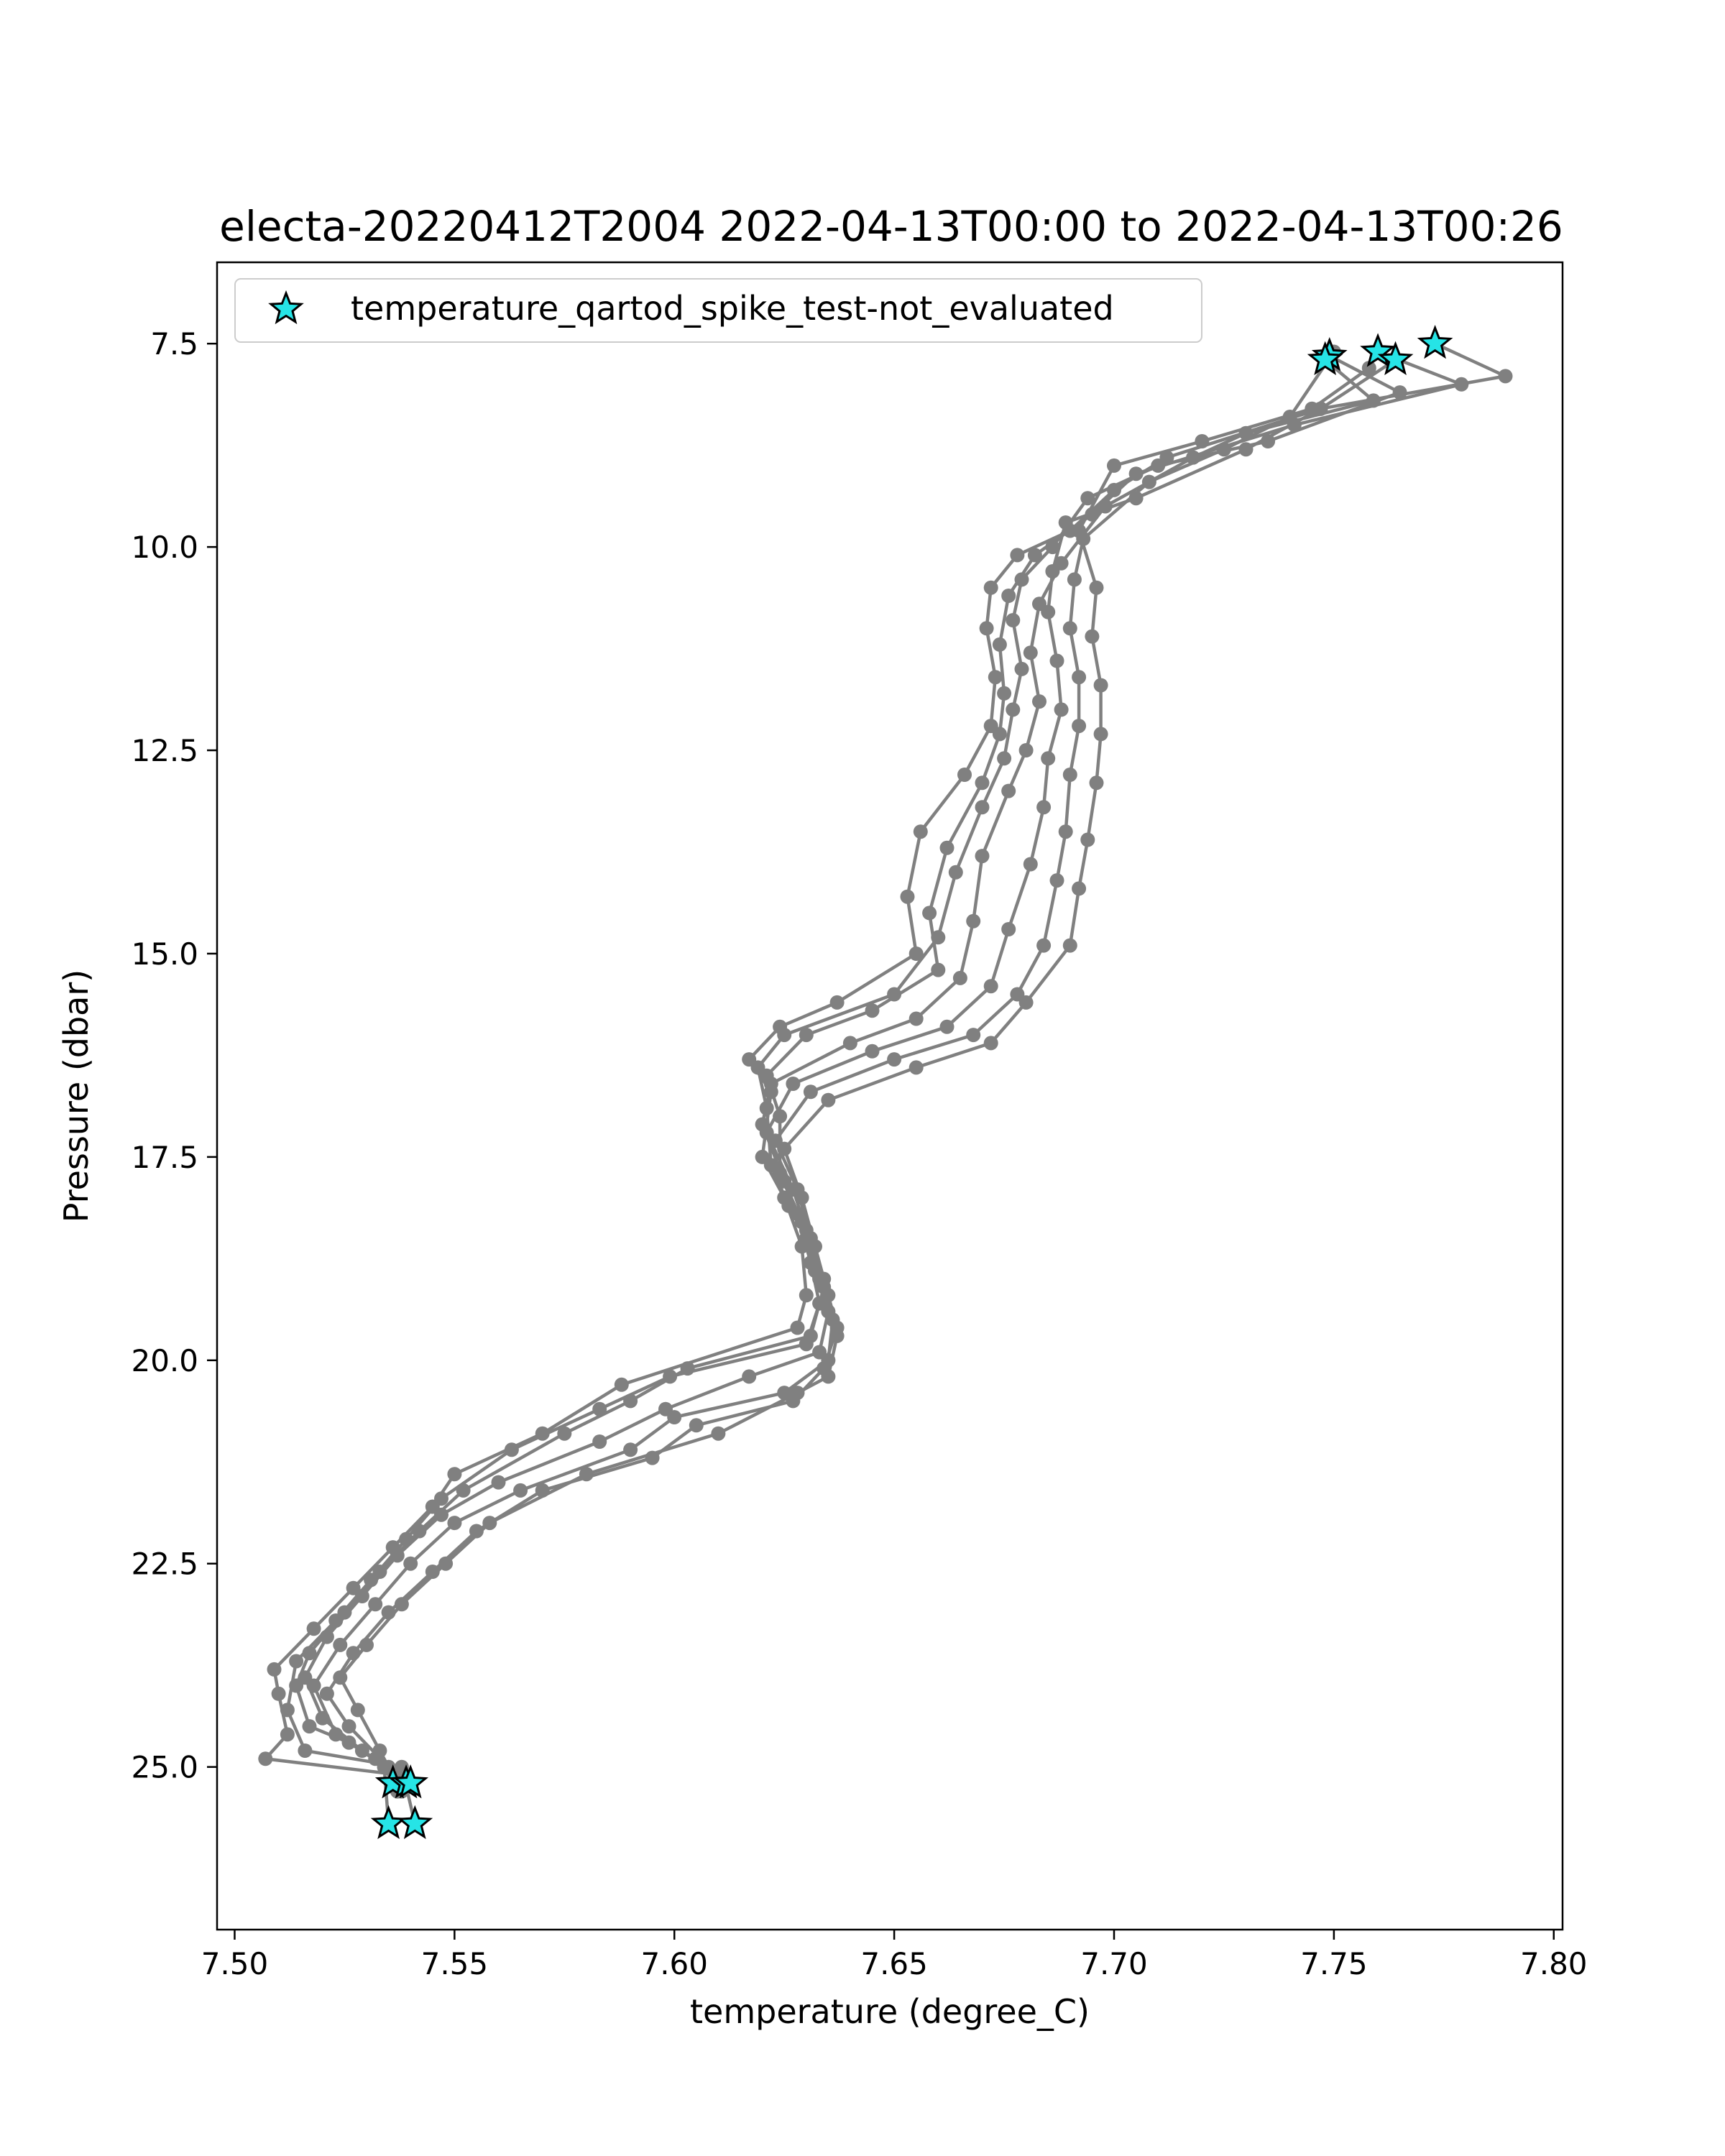 The image size is (1725, 2156). I want to click on y-tick-label: 20.0, so click(164, 1360).